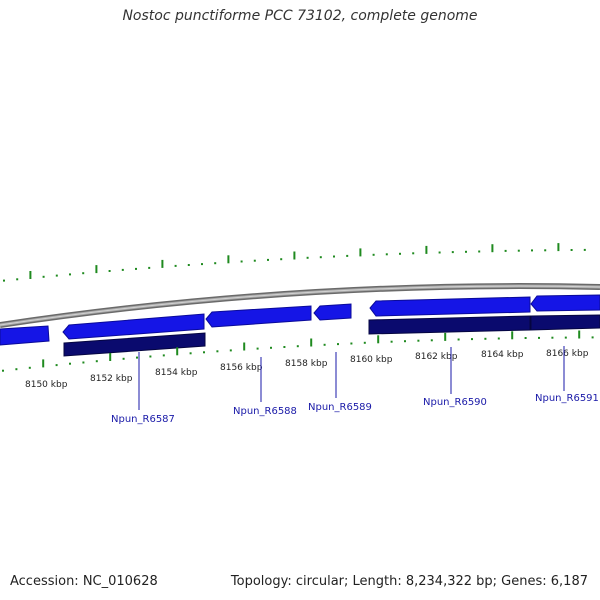  Describe the element at coordinates (294, 262) in the screenshot. I see `outer-tick-row` at that location.